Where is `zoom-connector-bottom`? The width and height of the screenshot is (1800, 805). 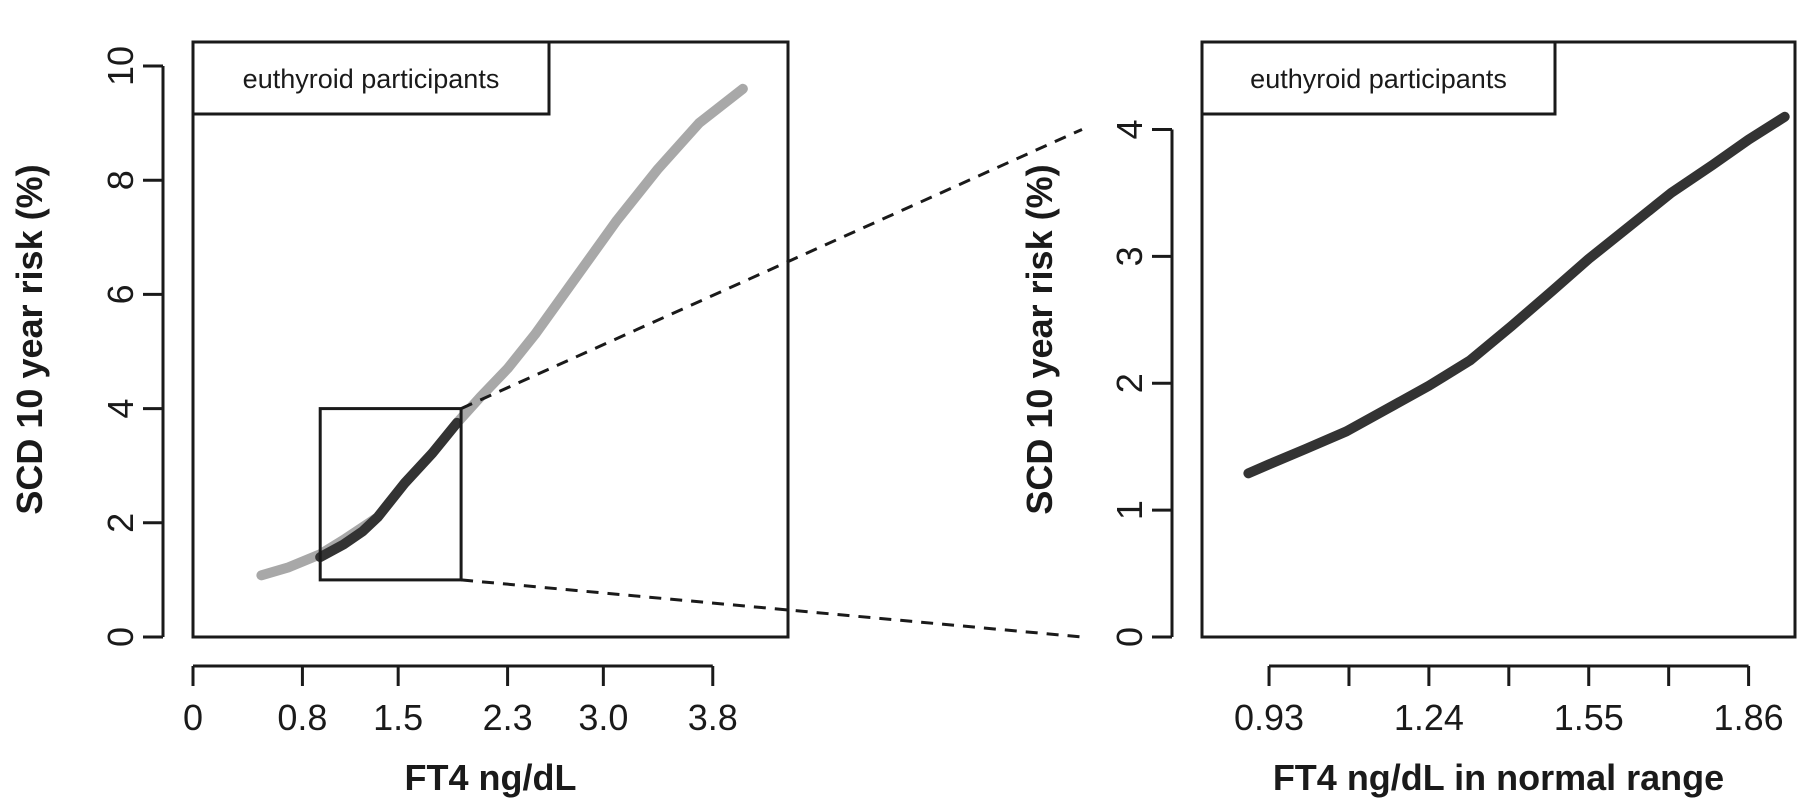 zoom-connector-bottom is located at coordinates (771, 608).